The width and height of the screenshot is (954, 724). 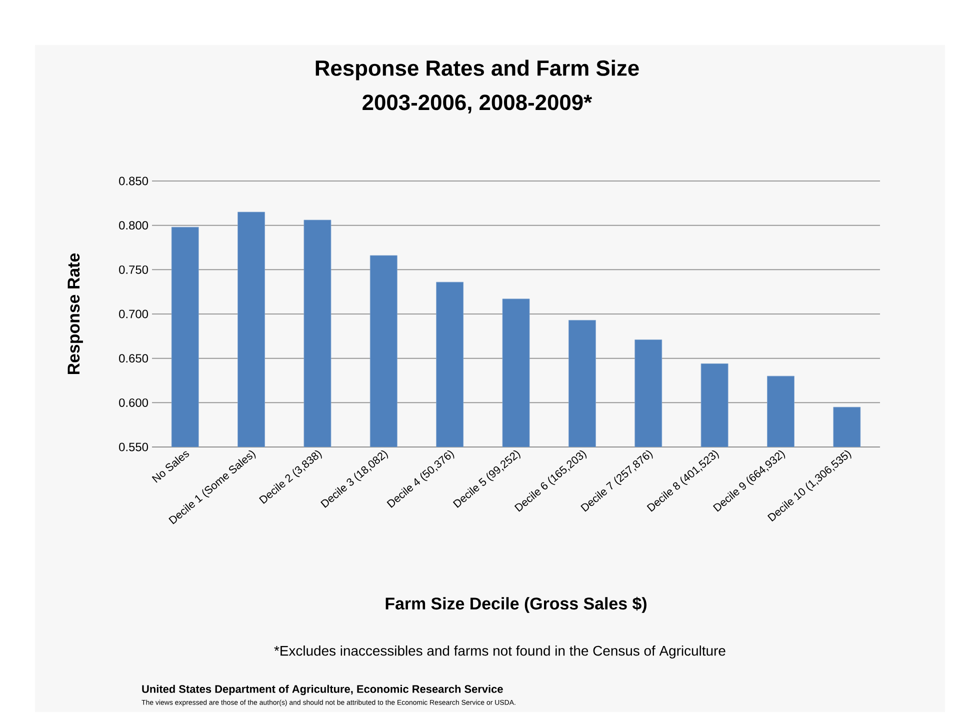 I want to click on y-tick-label: 0.750, so click(x=133, y=269).